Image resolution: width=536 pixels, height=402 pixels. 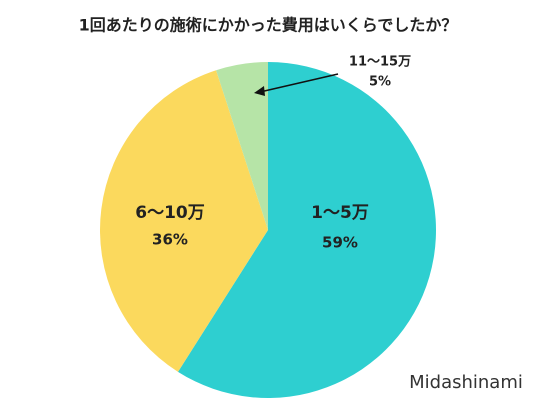 What do you see at coordinates (340, 213) in the screenshot?
I see `slice-label: 1〜5万` at bounding box center [340, 213].